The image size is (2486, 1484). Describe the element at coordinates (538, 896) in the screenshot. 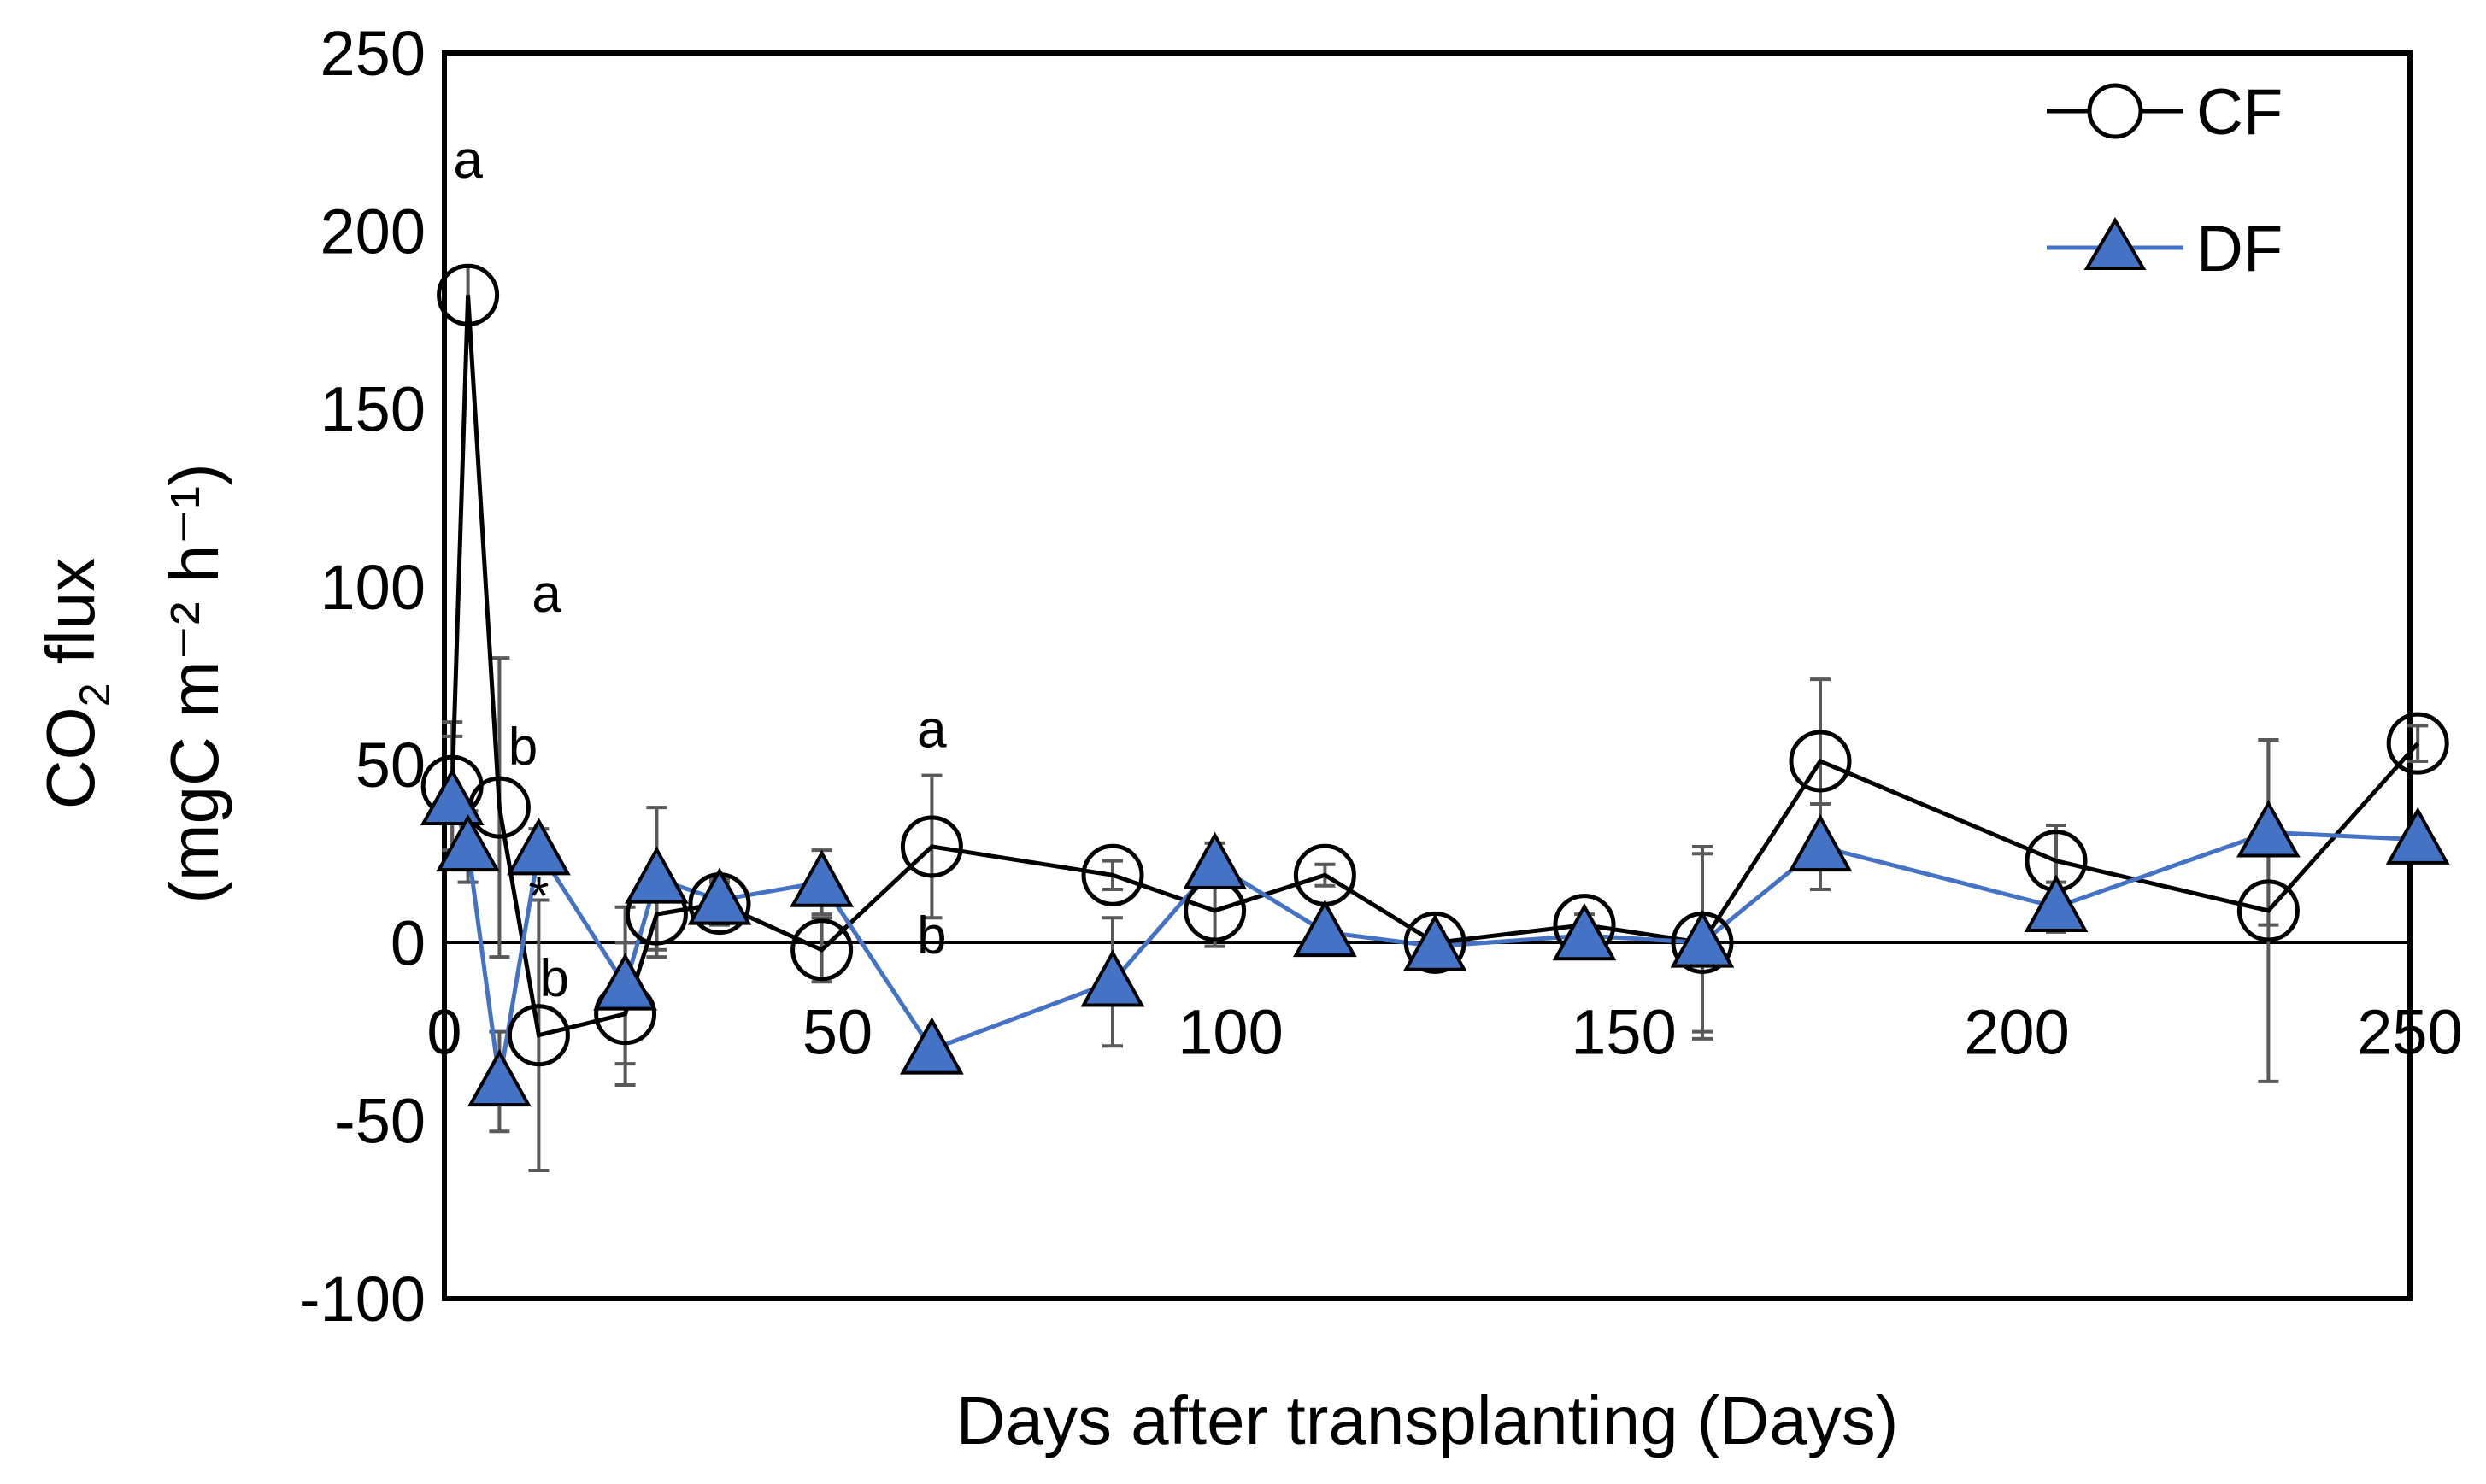

I see `significance-label: *` at that location.